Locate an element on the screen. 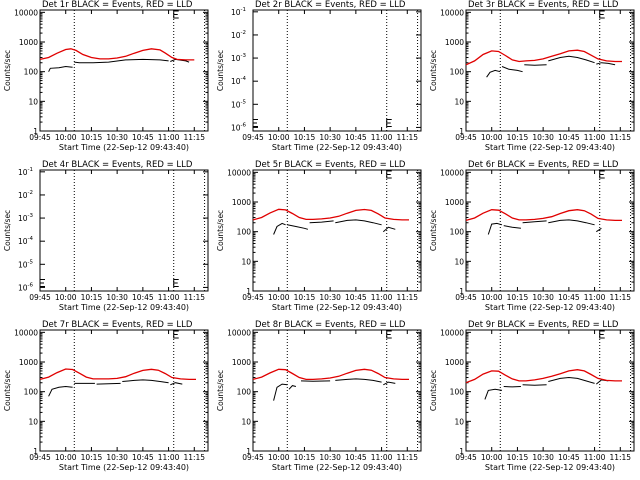 This screenshot has width=640, height=480. y-tick-exponent: -6 is located at coordinates (244, 125).